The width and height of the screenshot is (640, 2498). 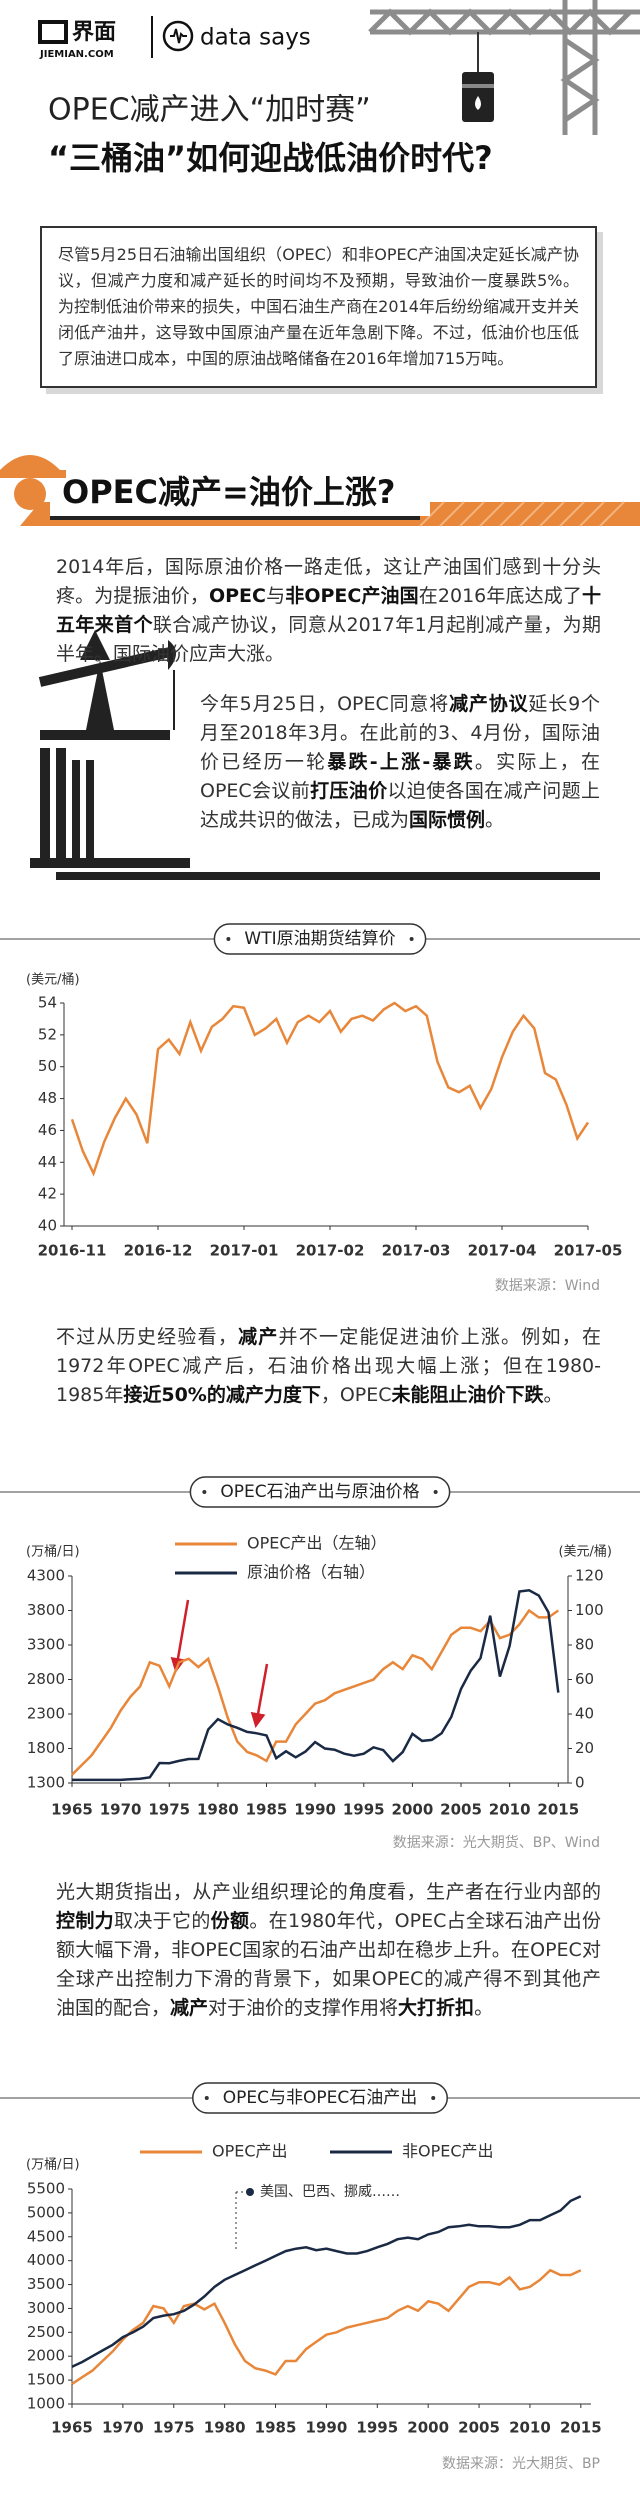 I want to click on text: 延长9个月至2018年3月。在此前的3、4月份，国际油价已经历一轮, so click(x=400, y=733).